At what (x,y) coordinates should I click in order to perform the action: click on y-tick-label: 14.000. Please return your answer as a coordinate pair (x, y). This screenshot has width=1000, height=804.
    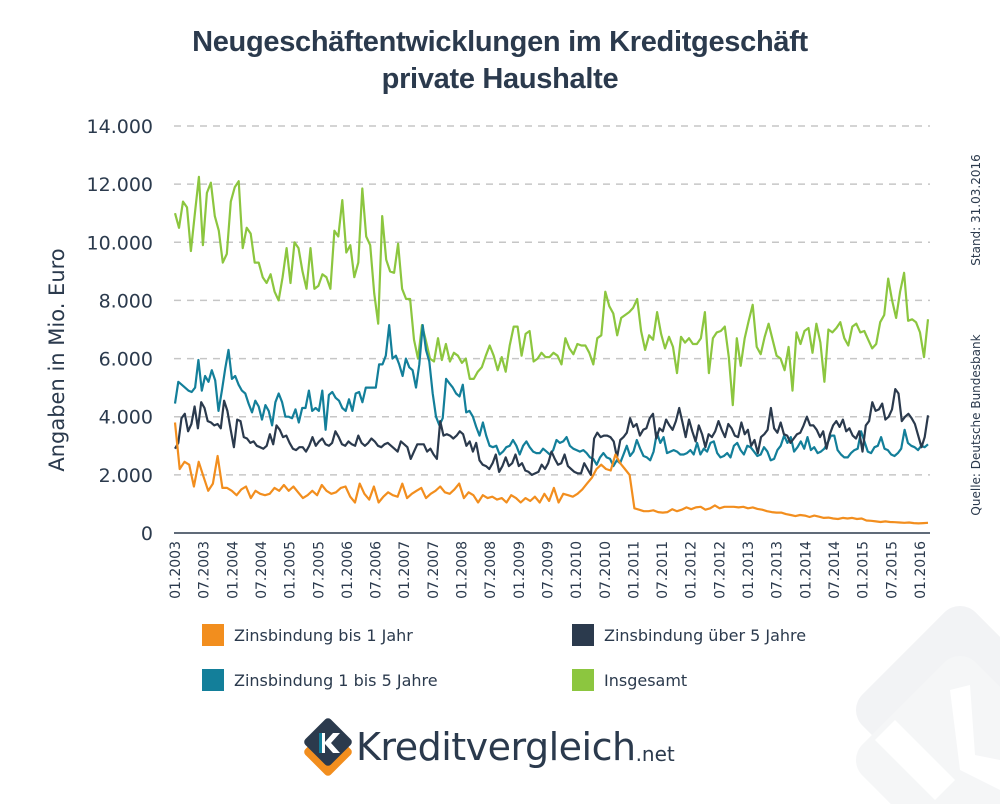
    Looking at the image, I should click on (120, 127).